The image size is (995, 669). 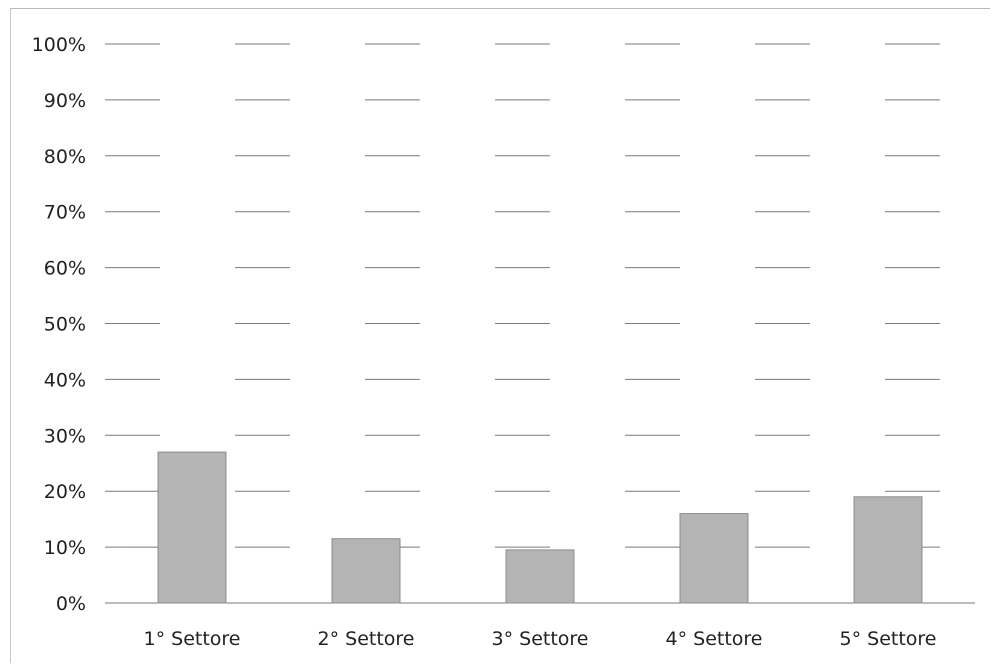 I want to click on x-tick-label: 1° Settore, so click(x=192, y=639).